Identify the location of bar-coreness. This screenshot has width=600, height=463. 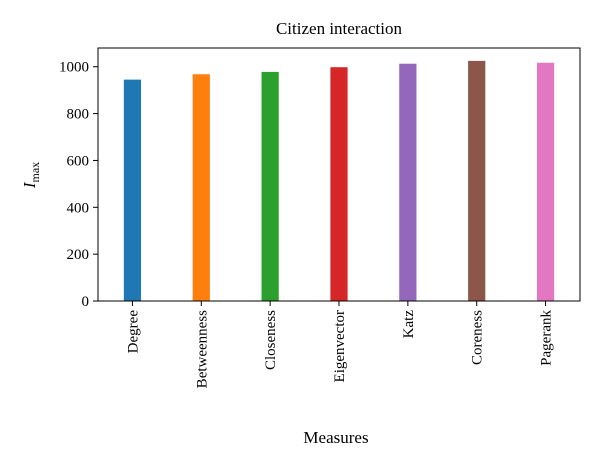
(477, 180).